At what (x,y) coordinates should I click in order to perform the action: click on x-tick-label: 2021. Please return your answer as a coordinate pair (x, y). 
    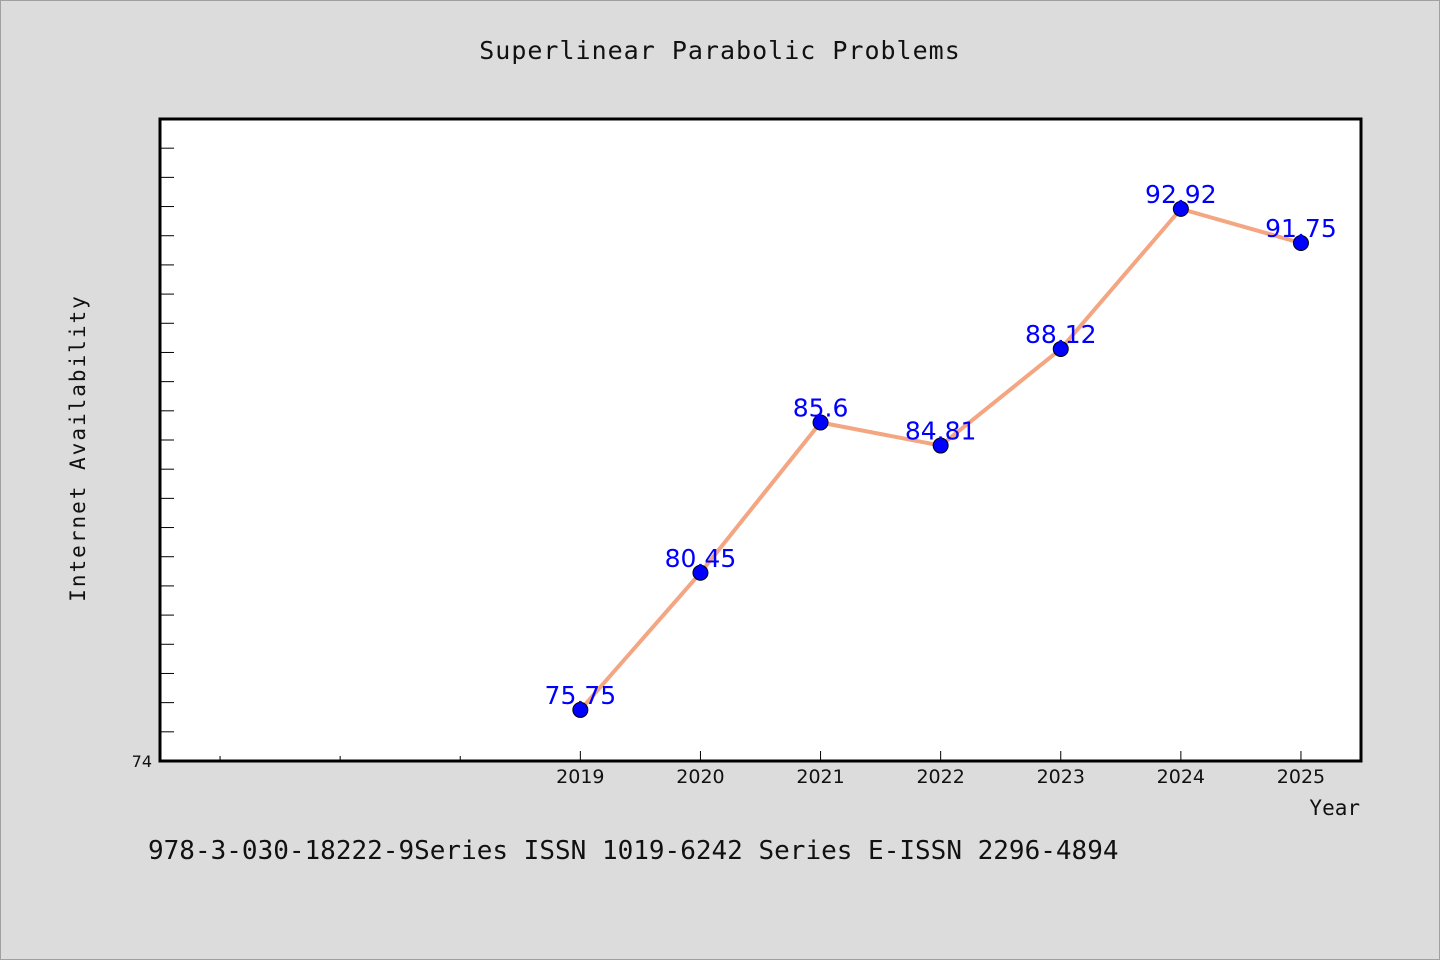
    Looking at the image, I should click on (820, 777).